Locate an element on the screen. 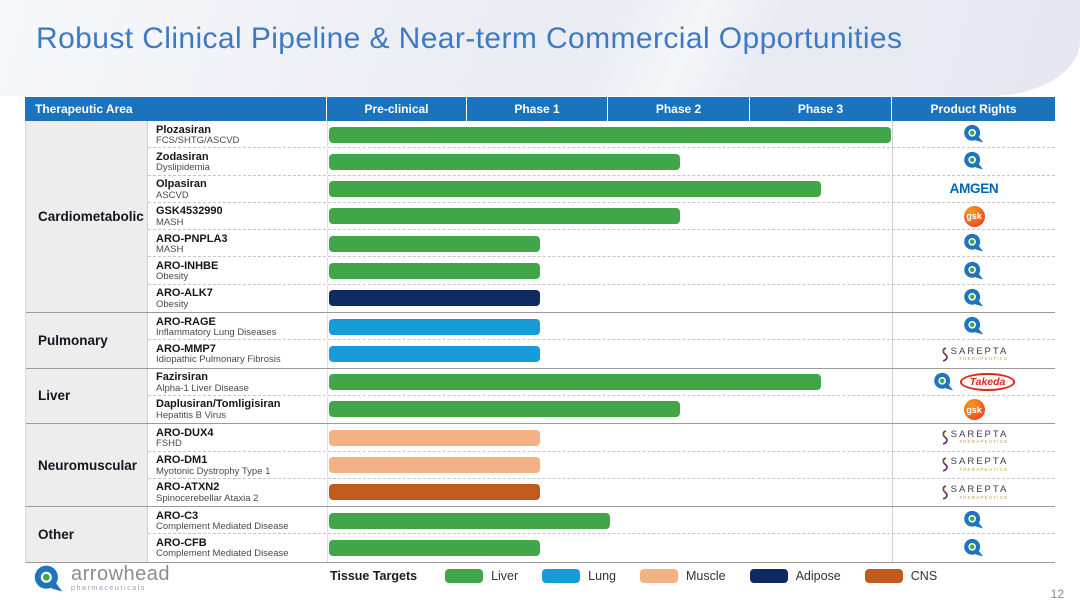  program-indication: MASH is located at coordinates (170, 250).